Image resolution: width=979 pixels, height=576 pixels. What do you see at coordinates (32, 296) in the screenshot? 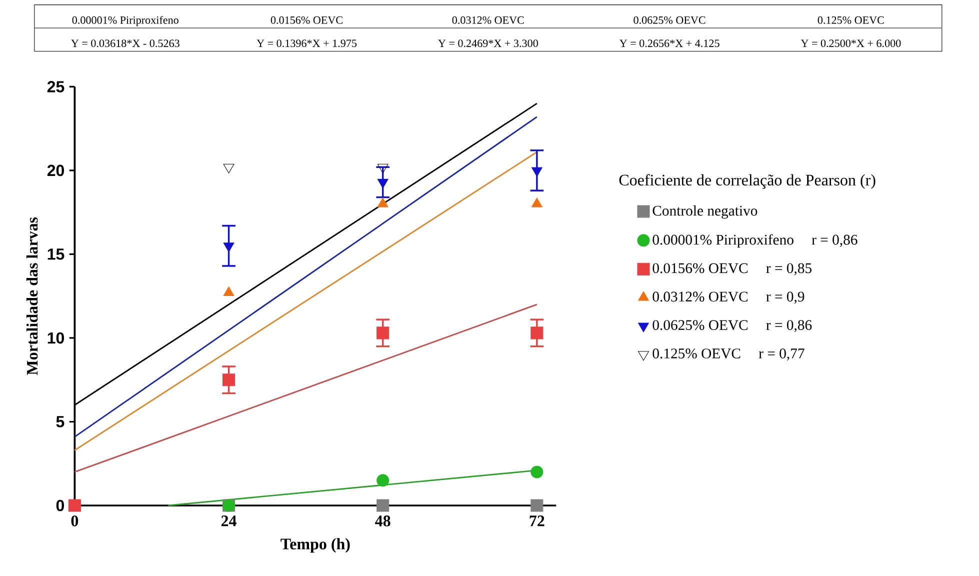
I see `y-axis-title: Mortalidade das larvas` at bounding box center [32, 296].